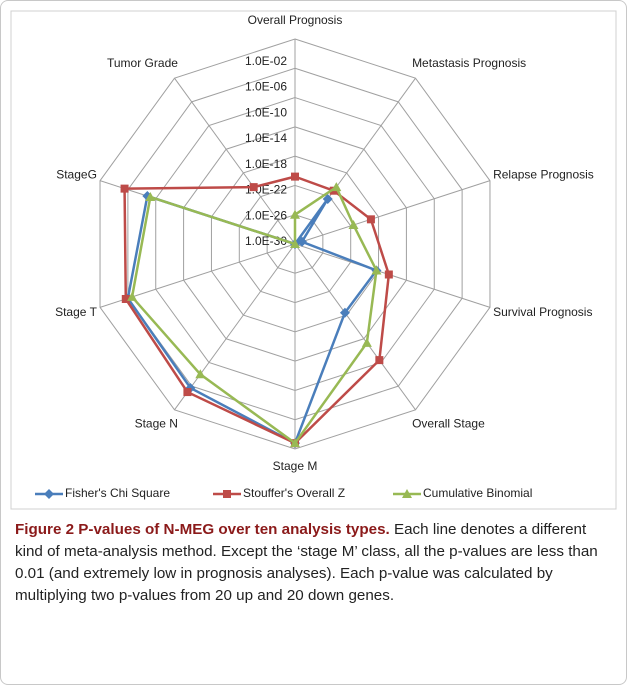  What do you see at coordinates (266, 138) in the screenshot?
I see `tick-label: 1.0E-14` at bounding box center [266, 138].